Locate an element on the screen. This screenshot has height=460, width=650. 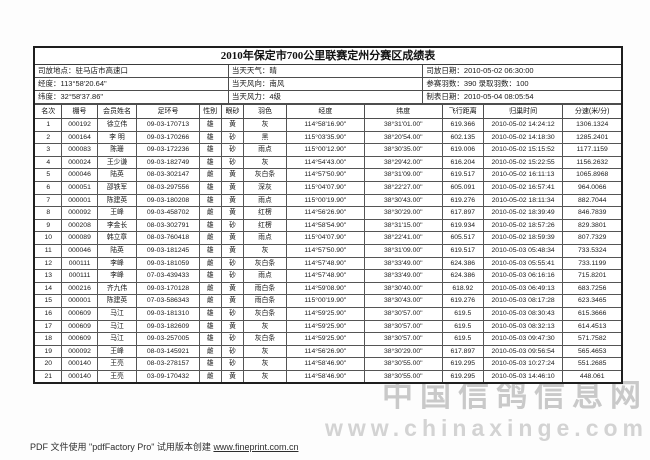
cell: 605.517 is located at coordinates (462, 238).